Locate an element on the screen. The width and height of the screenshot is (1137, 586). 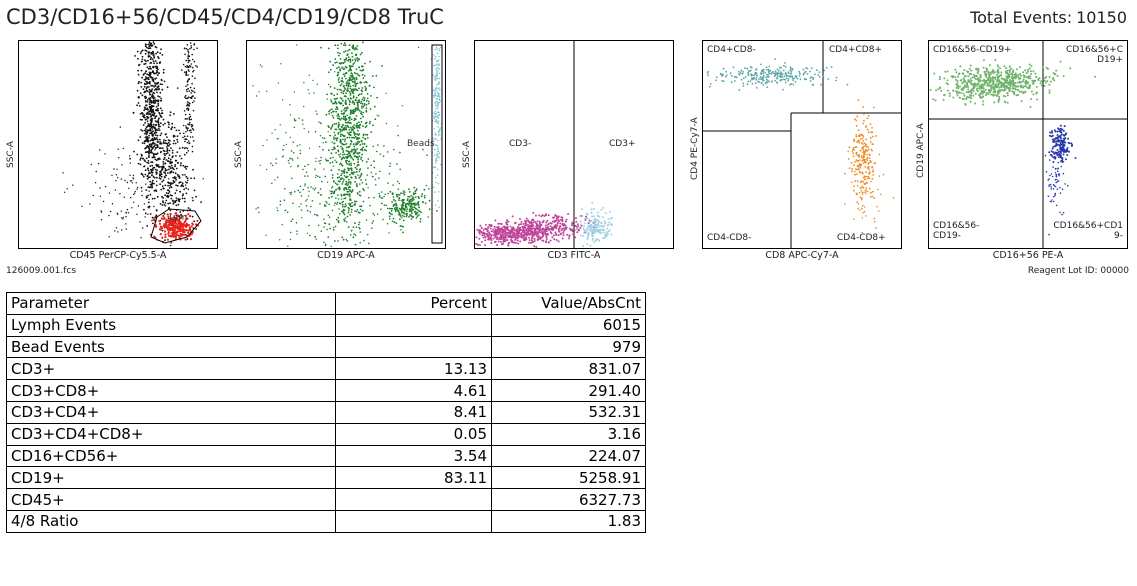
plot-cd3-ssc: CD3- CD3+ is located at coordinates (574, 144).